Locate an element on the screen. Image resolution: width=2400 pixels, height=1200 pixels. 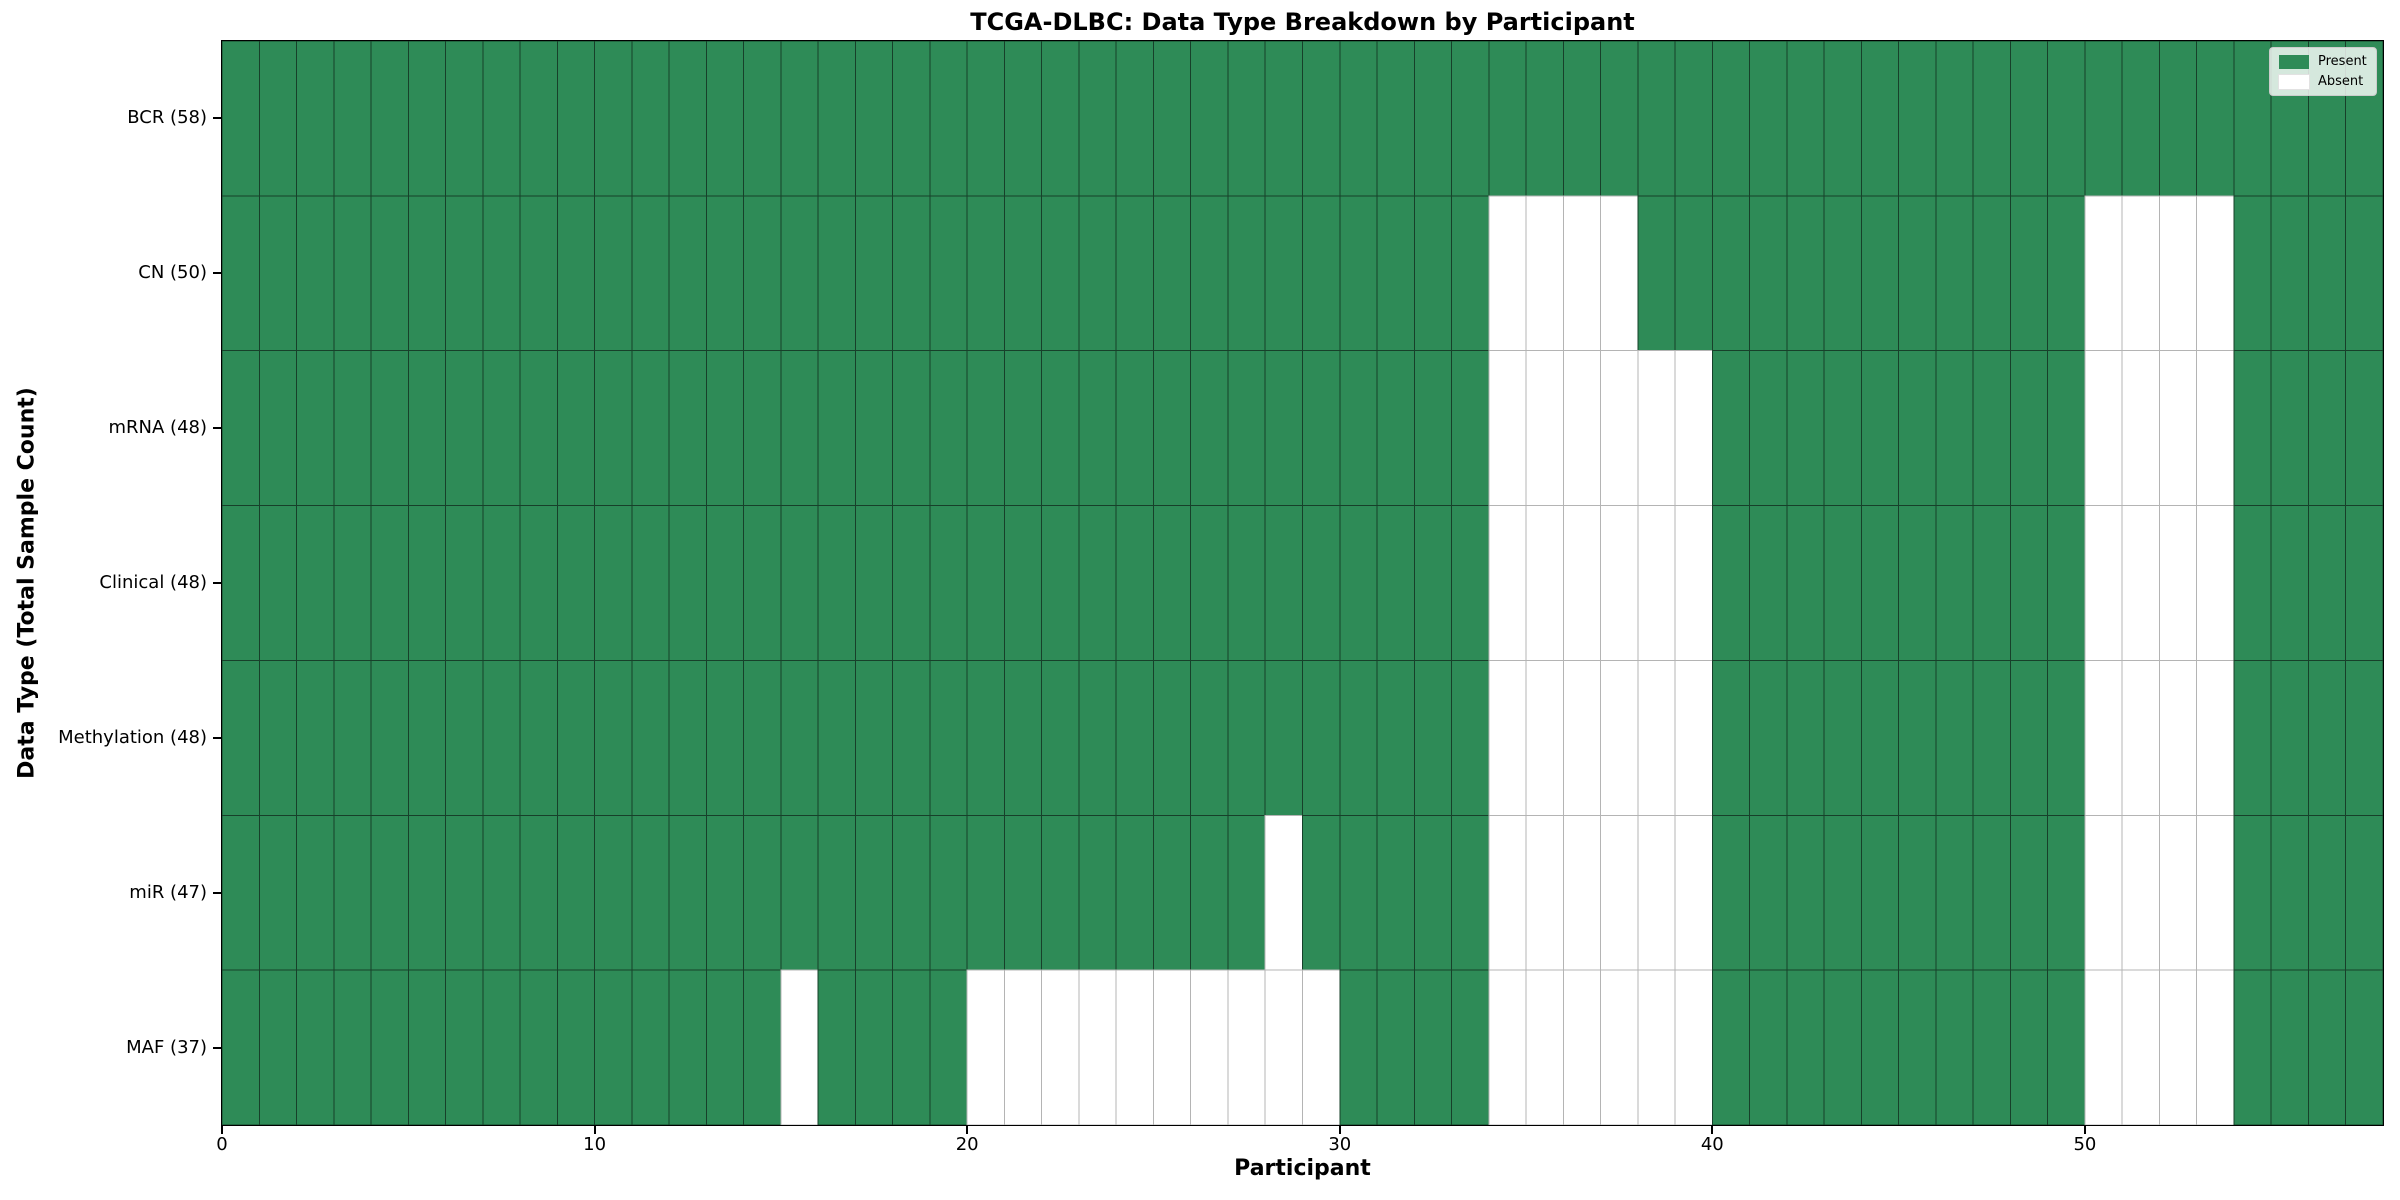
x-tick-label: 40 is located at coordinates (1712, 1144).